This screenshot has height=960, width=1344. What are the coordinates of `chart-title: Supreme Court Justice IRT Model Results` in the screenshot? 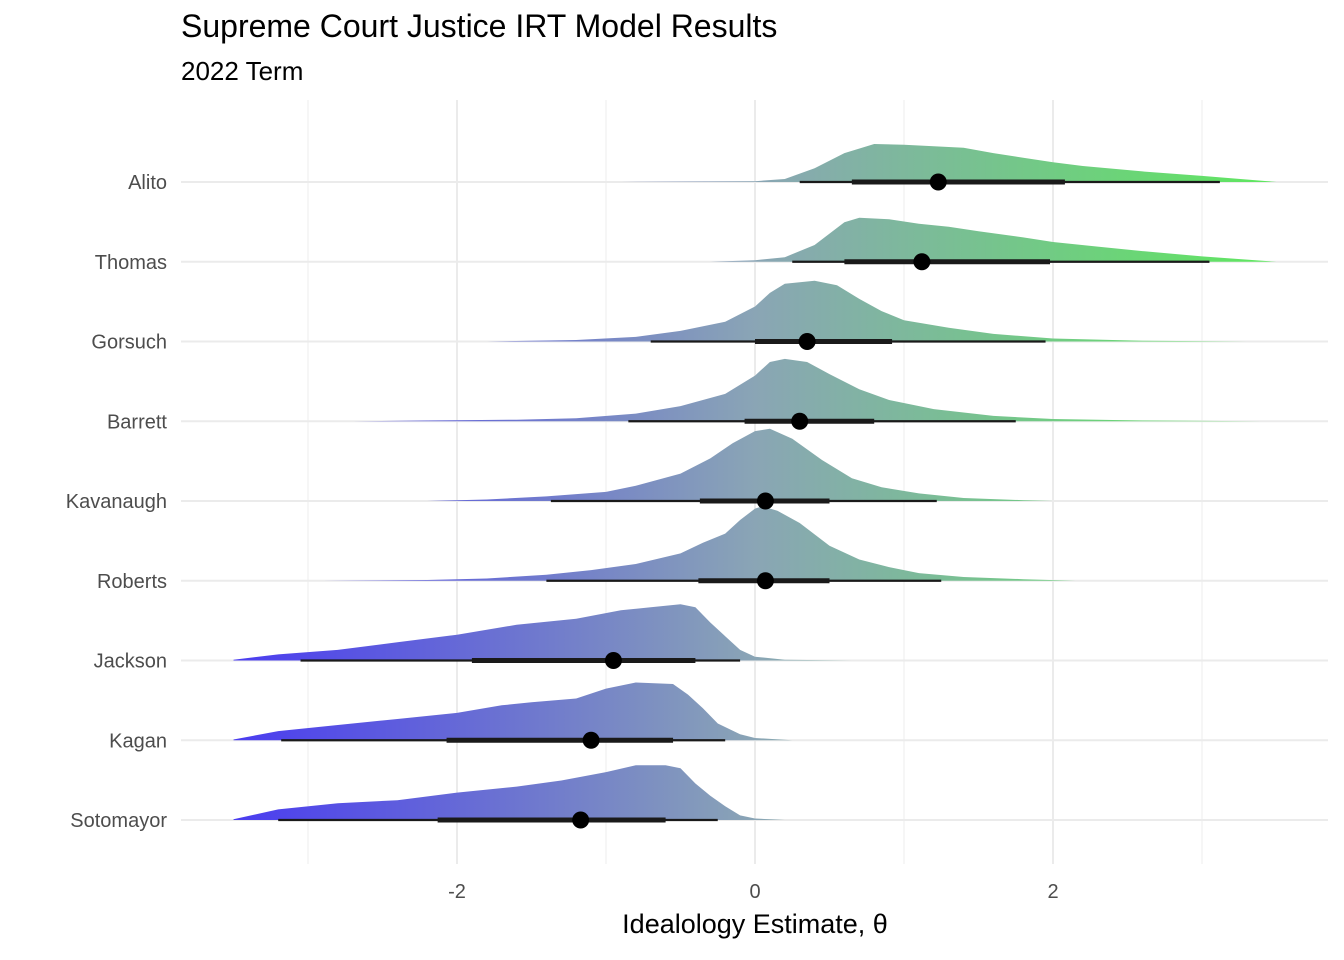 It's located at (479, 26).